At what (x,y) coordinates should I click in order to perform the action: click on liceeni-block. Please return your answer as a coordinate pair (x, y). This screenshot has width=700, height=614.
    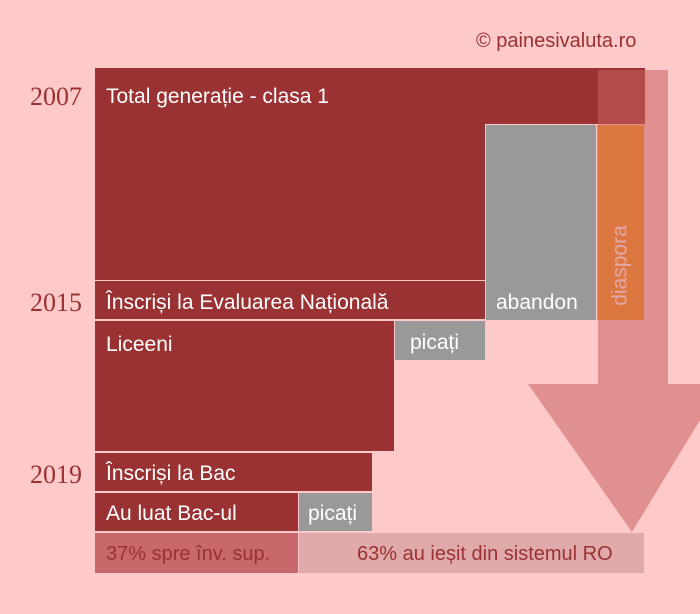
    Looking at the image, I should click on (244, 386).